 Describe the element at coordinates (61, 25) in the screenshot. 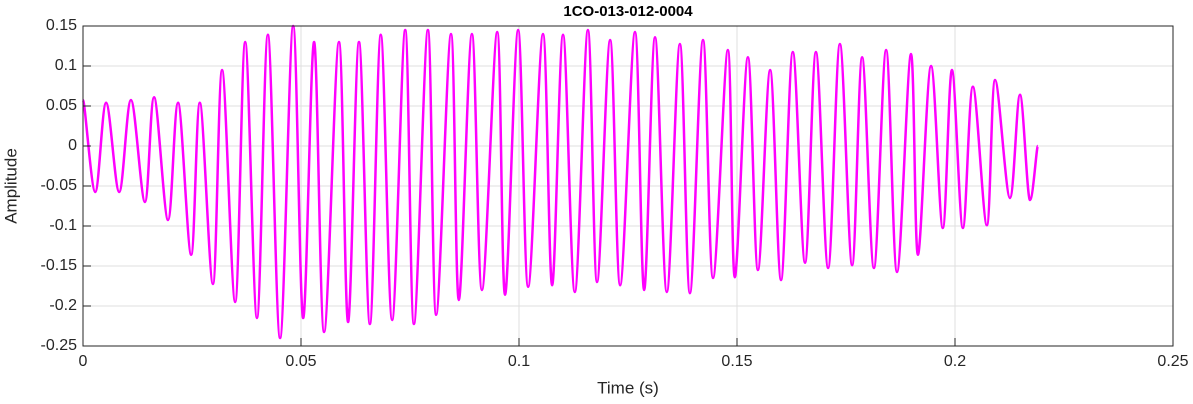

I see `y-tick-label: 0.15` at that location.